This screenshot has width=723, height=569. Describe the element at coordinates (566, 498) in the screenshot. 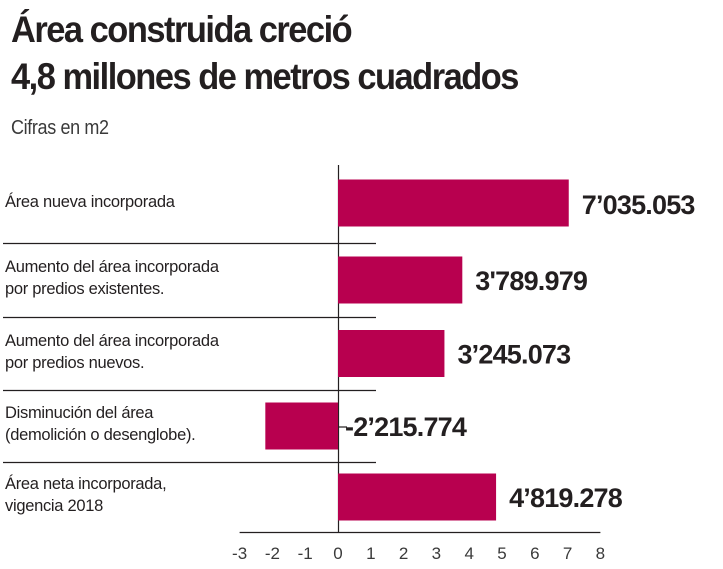

I see `value-label: 4’819.278` at that location.